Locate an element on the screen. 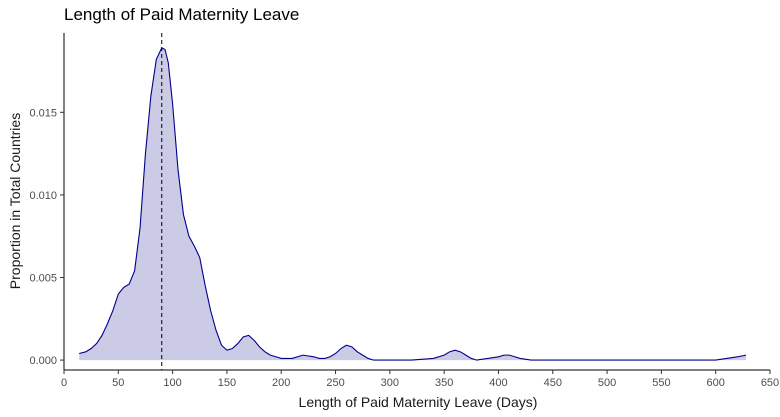  x-tick-label: 550 is located at coordinates (661, 383).